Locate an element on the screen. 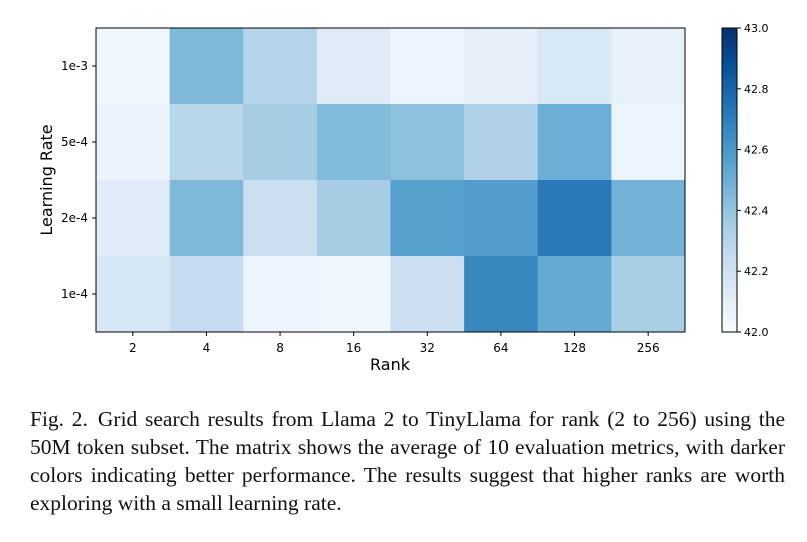 The image size is (807, 542). x-tick-label: 2 is located at coordinates (133, 348).